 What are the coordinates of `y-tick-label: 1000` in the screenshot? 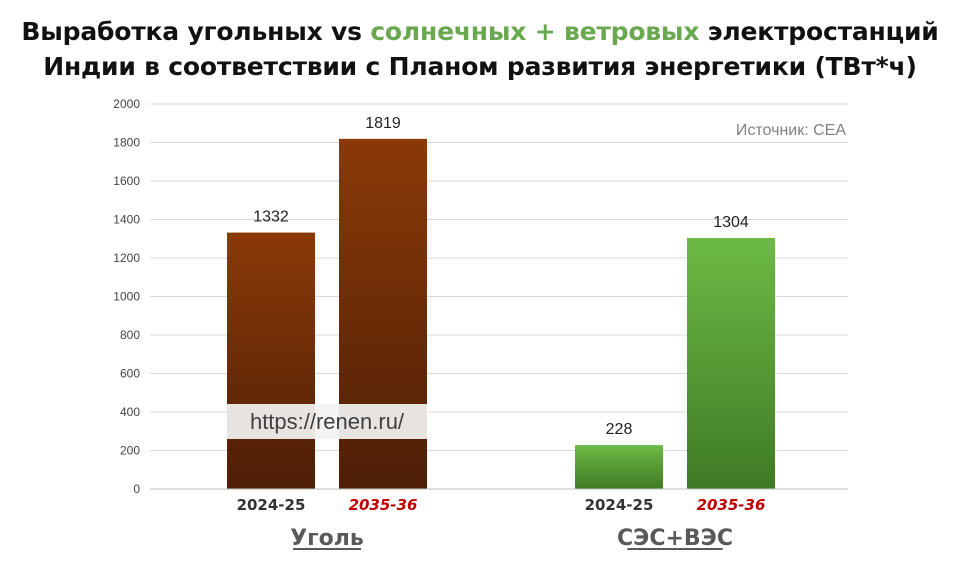 It's located at (126, 297).